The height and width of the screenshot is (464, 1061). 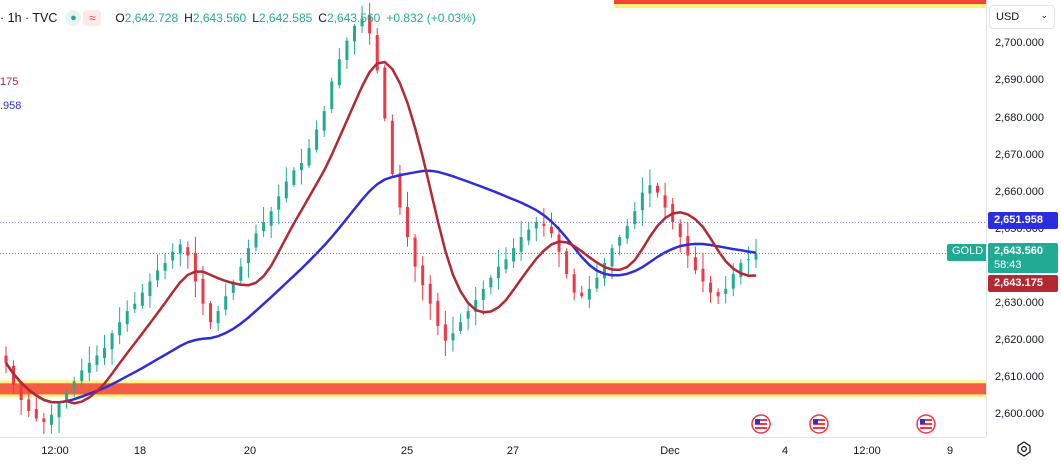 I want to click on time-axis: 12:00 18 20 25 27 Dec 4 12:00 9, so click(x=493, y=450).